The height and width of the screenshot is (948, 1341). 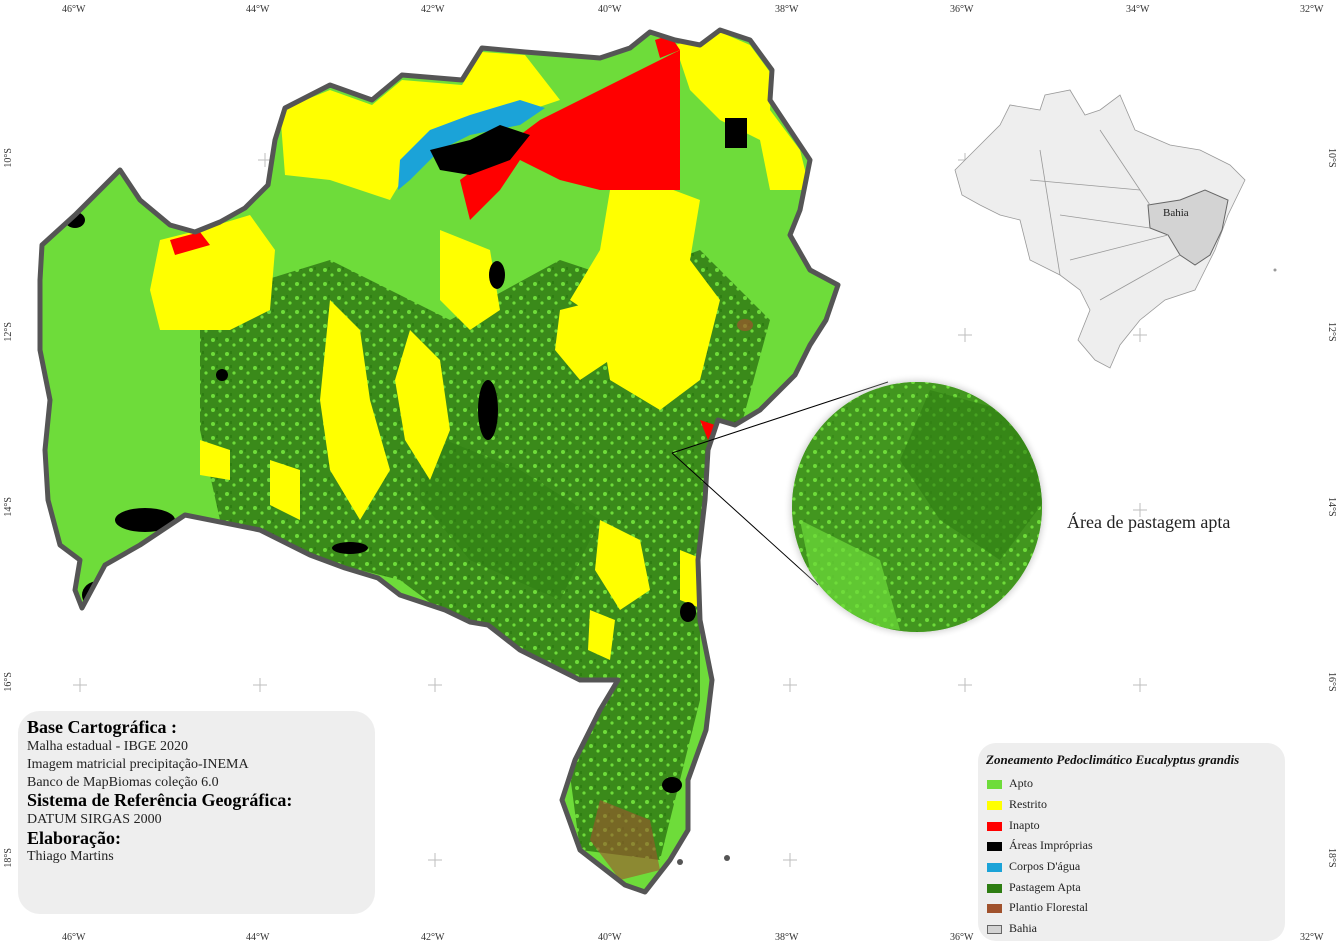 I want to click on lat-tick-right: 10°S, so click(x=1331, y=158).